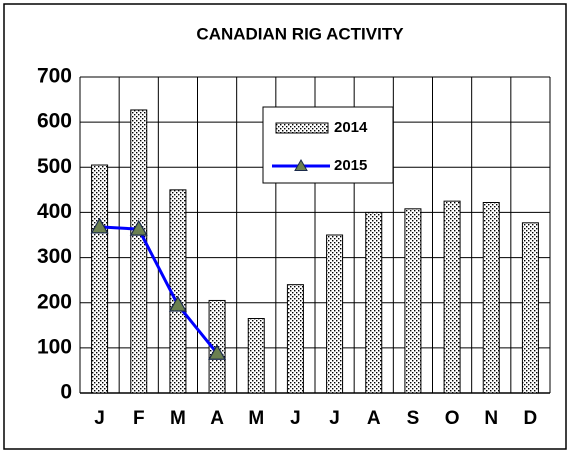  I want to click on chart-title: CANADIAN RIG ACTIVITY, so click(300, 33).